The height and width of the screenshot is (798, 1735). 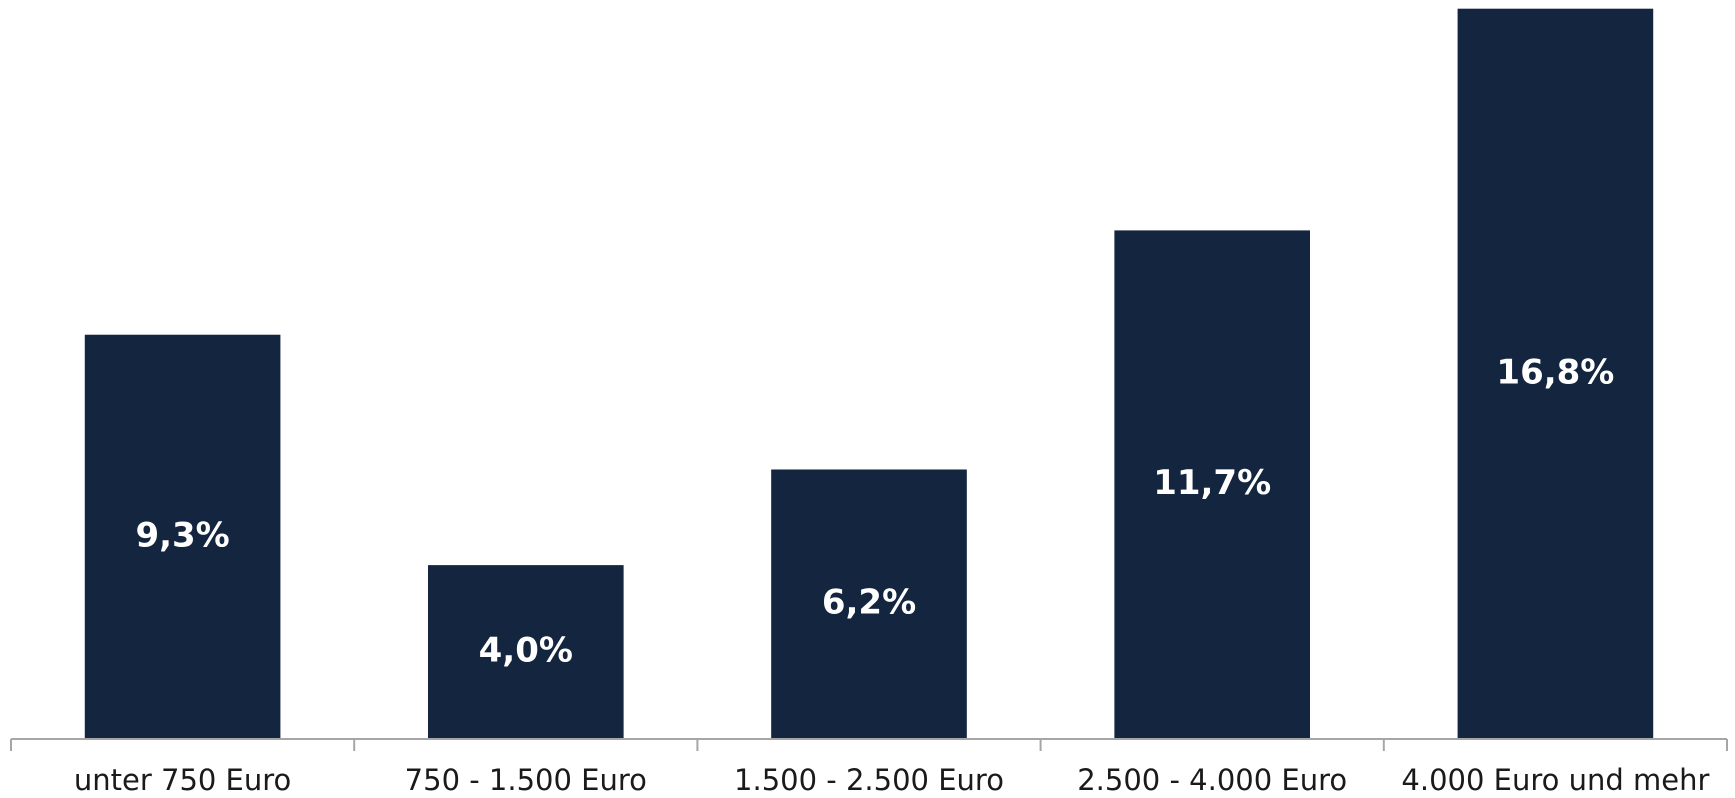 I want to click on value-label: 11,7%, so click(x=1212, y=483).